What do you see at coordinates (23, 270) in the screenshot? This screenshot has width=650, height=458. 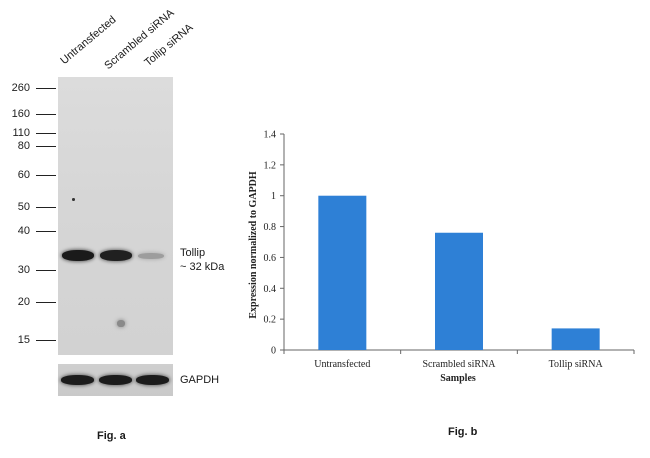 I see `mw-marker-30: 30` at bounding box center [23, 270].